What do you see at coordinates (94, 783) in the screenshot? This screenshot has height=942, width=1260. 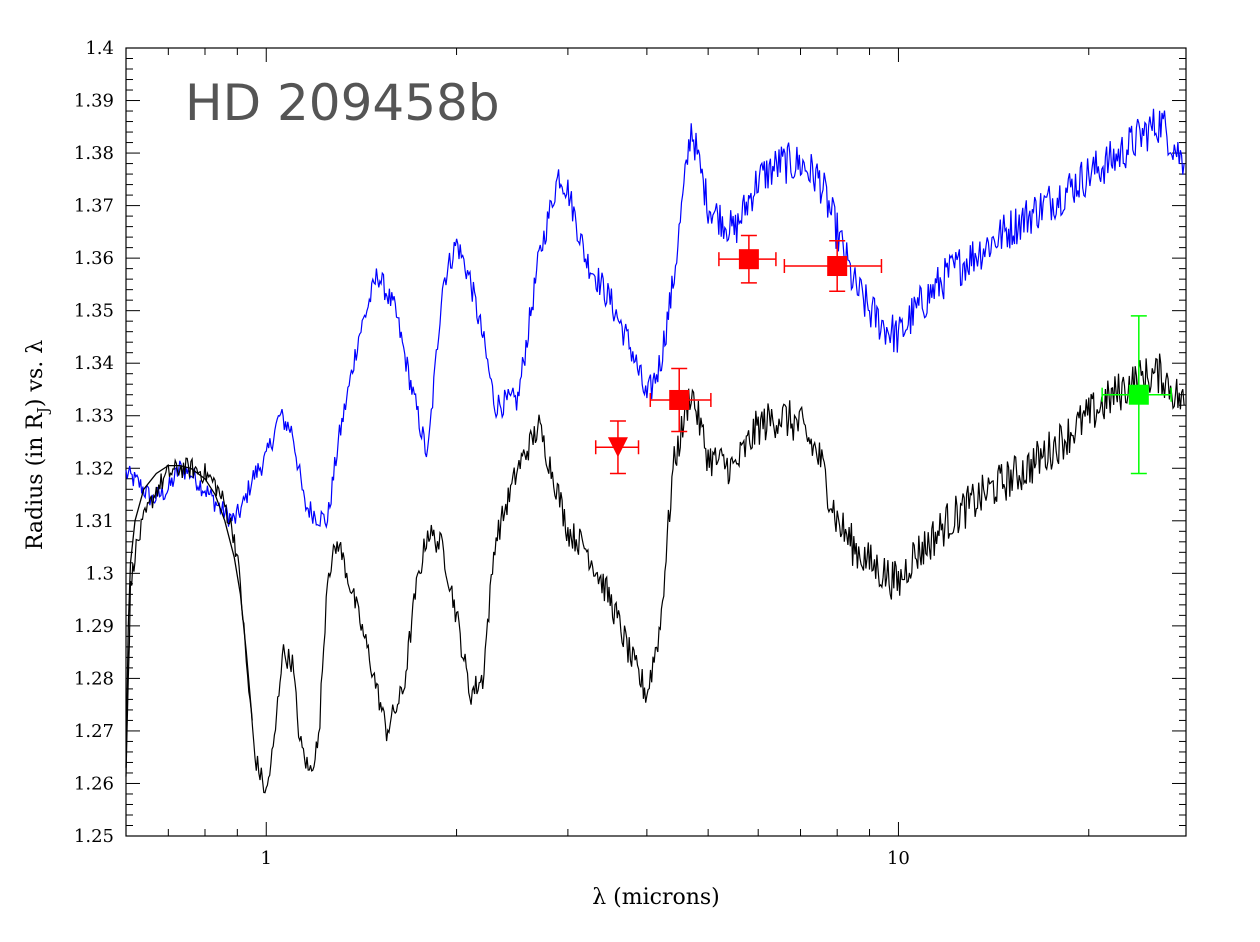 I see `y-tick-label: 1.26` at bounding box center [94, 783].